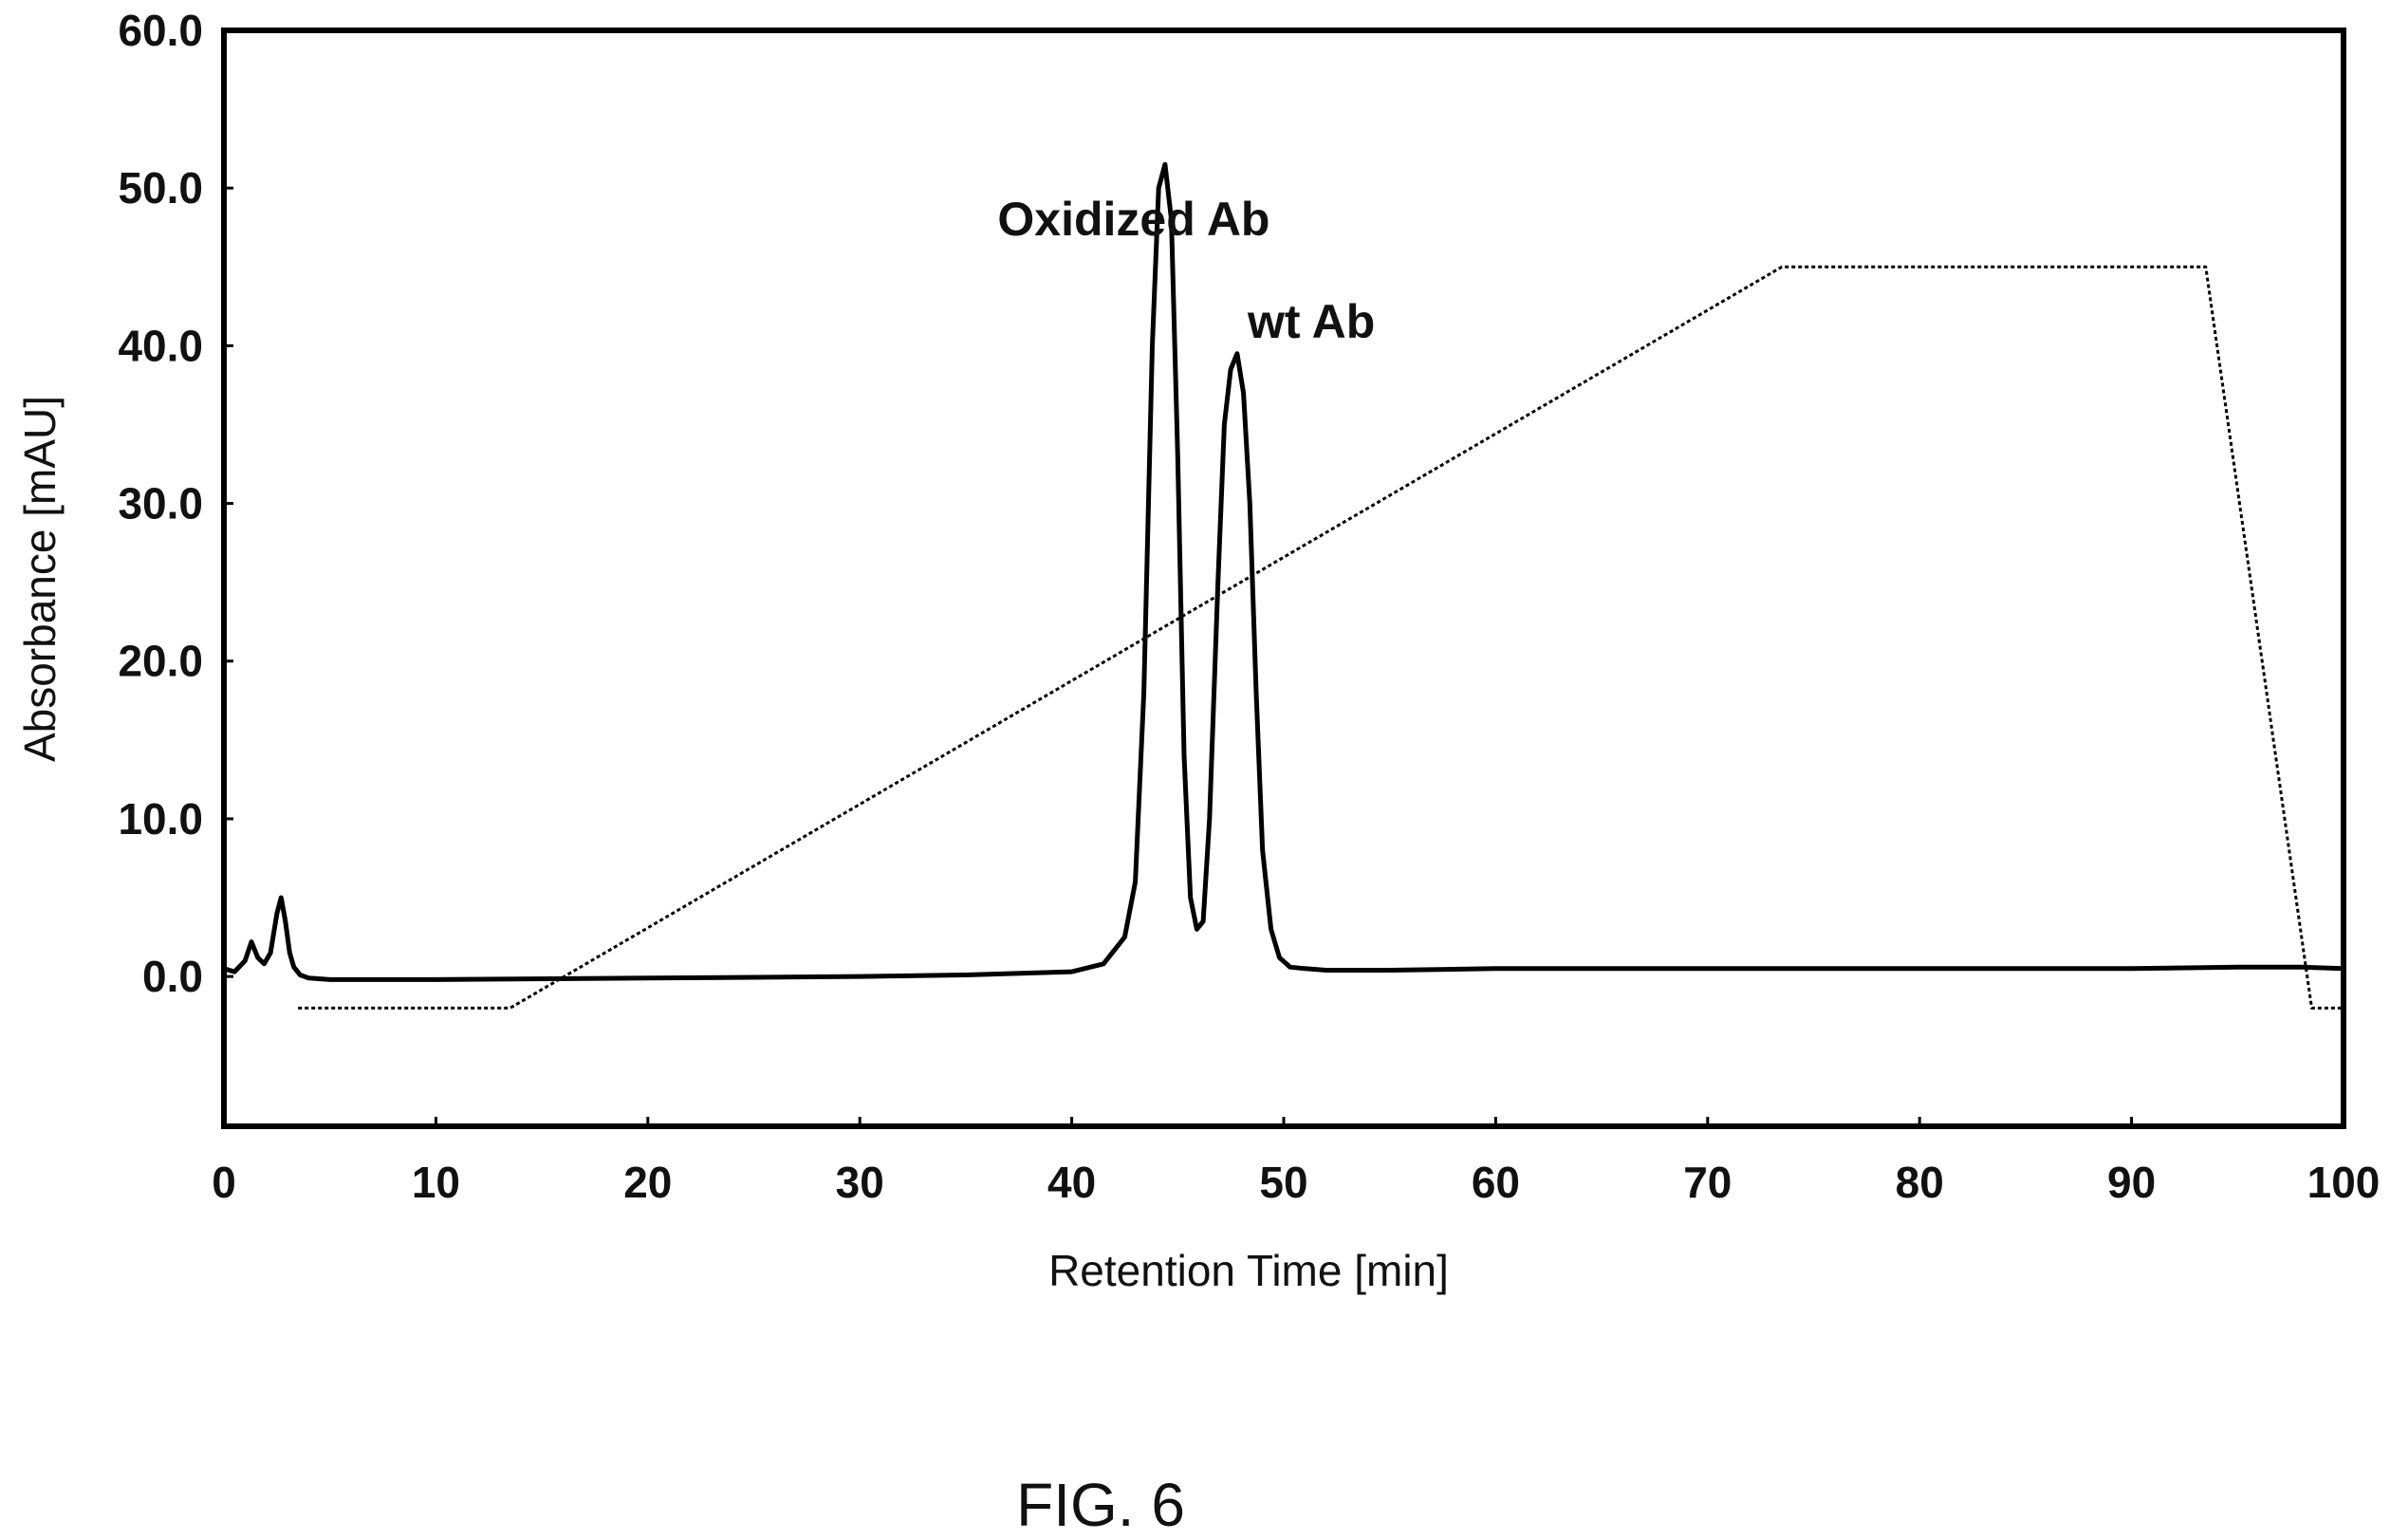 Image resolution: width=2390 pixels, height=1540 pixels. Describe the element at coordinates (2131, 1182) in the screenshot. I see `x-tick-label: 90` at that location.